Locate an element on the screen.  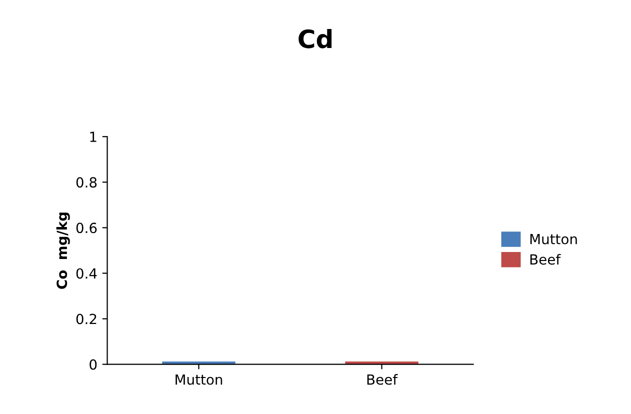
legend-label: Beef is located at coordinates (545, 259).